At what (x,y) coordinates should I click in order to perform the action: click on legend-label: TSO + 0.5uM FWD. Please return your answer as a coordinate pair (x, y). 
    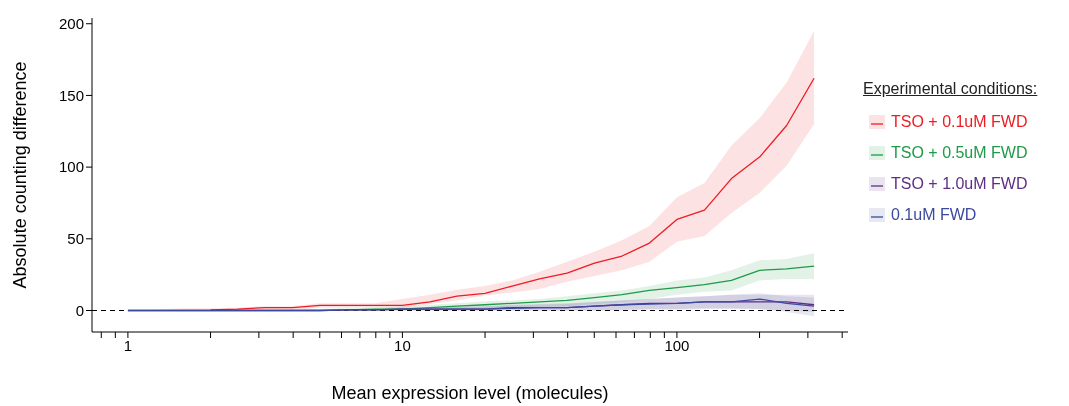
    Looking at the image, I should click on (959, 152).